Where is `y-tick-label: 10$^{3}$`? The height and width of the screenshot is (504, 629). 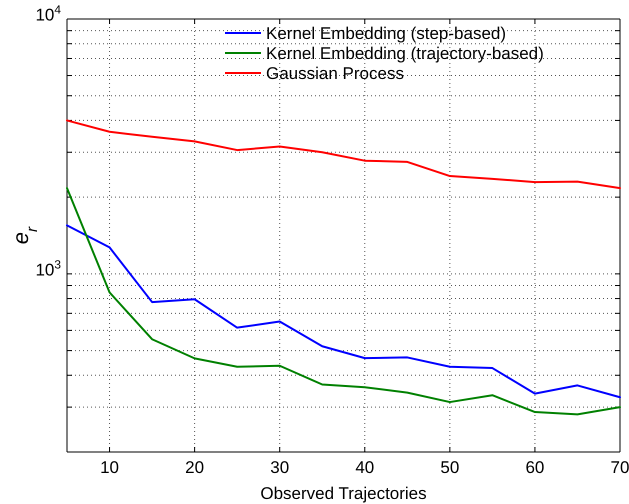 y-tick-label: 10$^{3}$ is located at coordinates (48, 269).